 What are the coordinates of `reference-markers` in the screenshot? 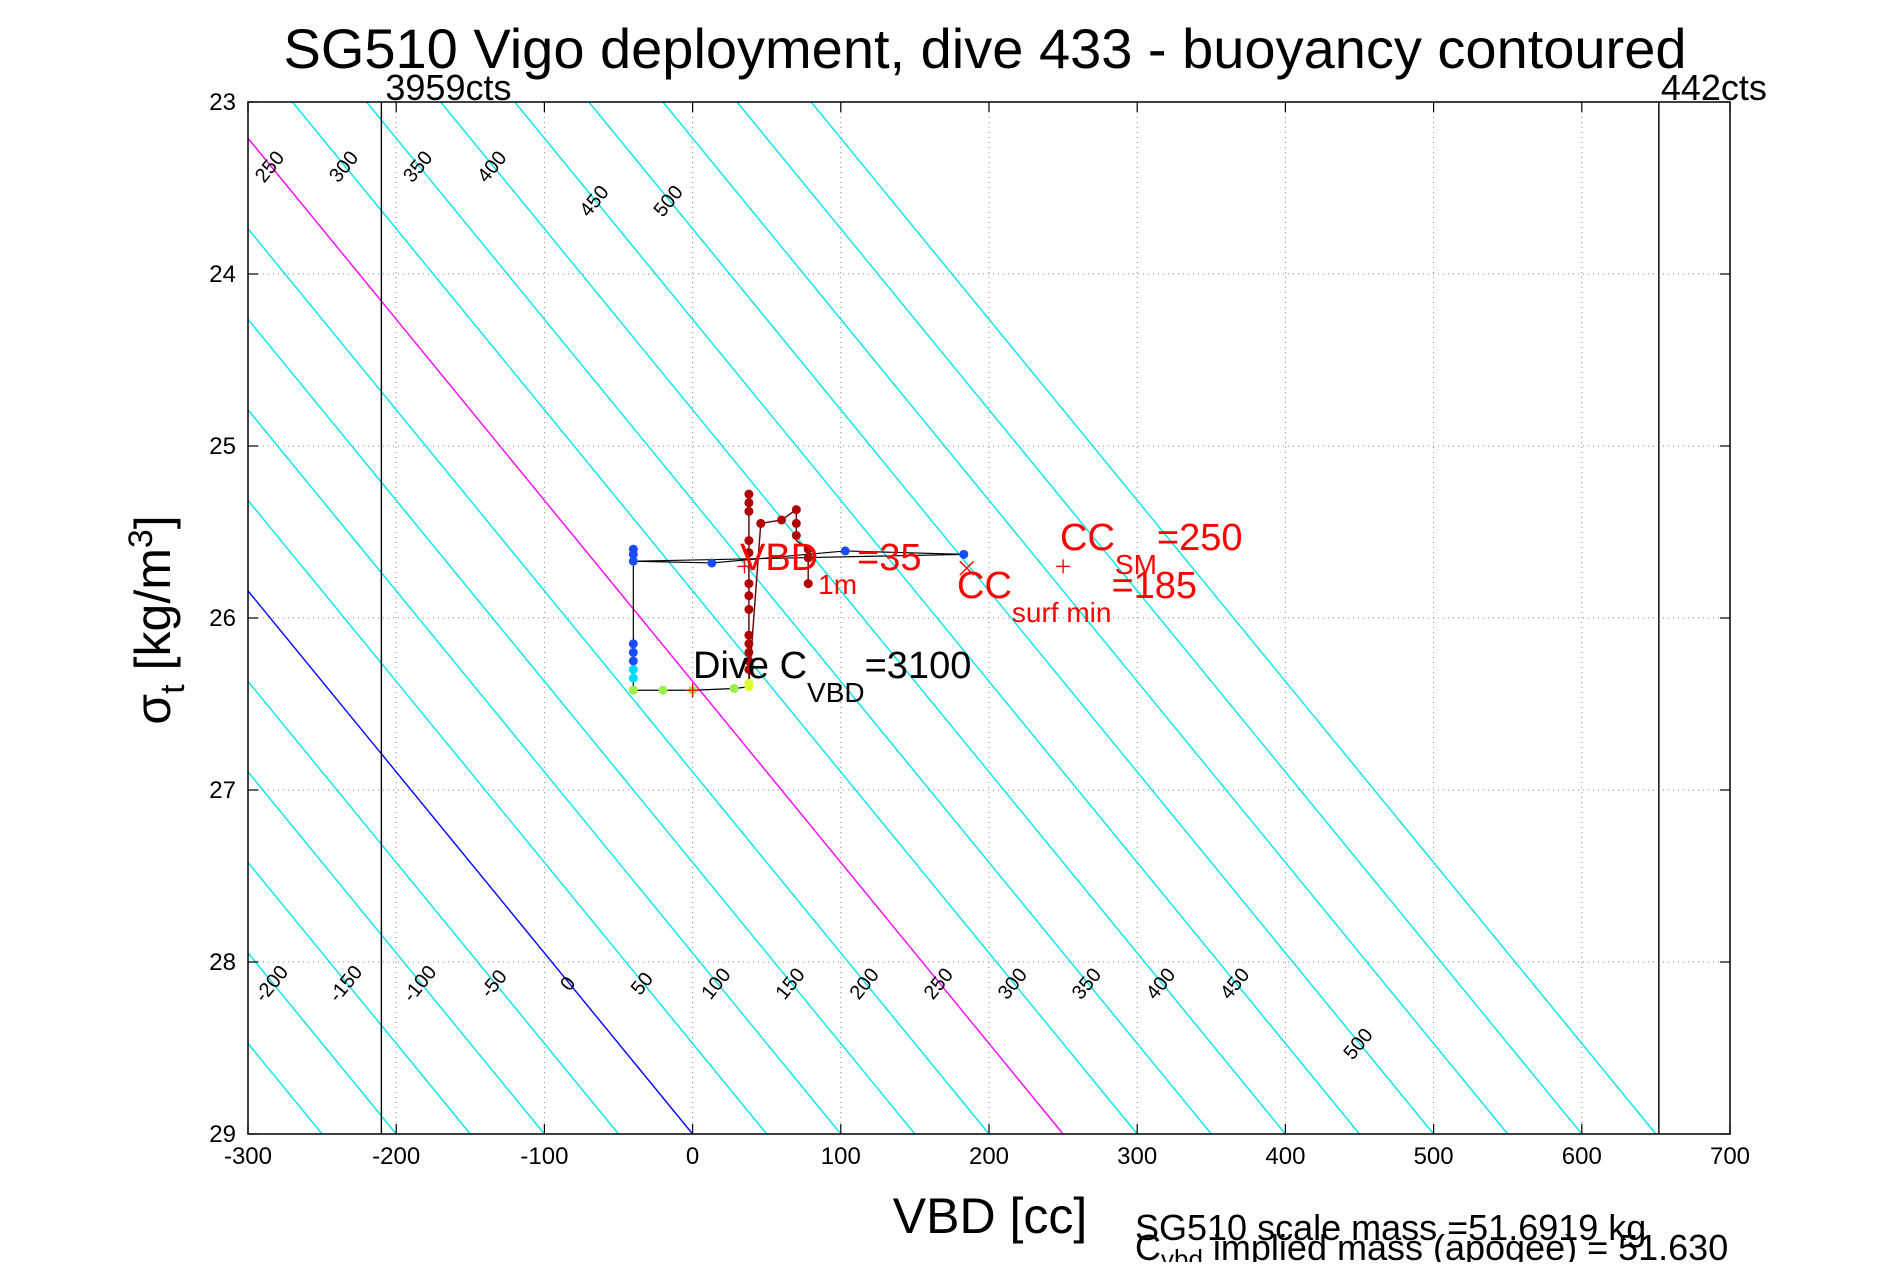 It's located at (878, 628).